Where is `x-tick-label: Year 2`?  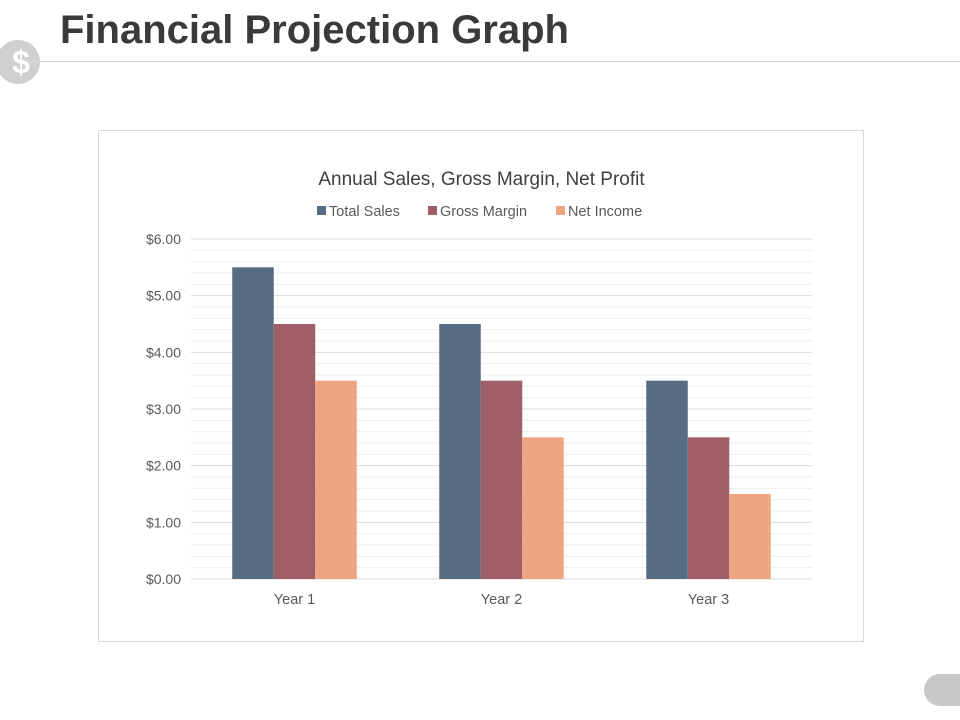
x-tick-label: Year 2 is located at coordinates (501, 600).